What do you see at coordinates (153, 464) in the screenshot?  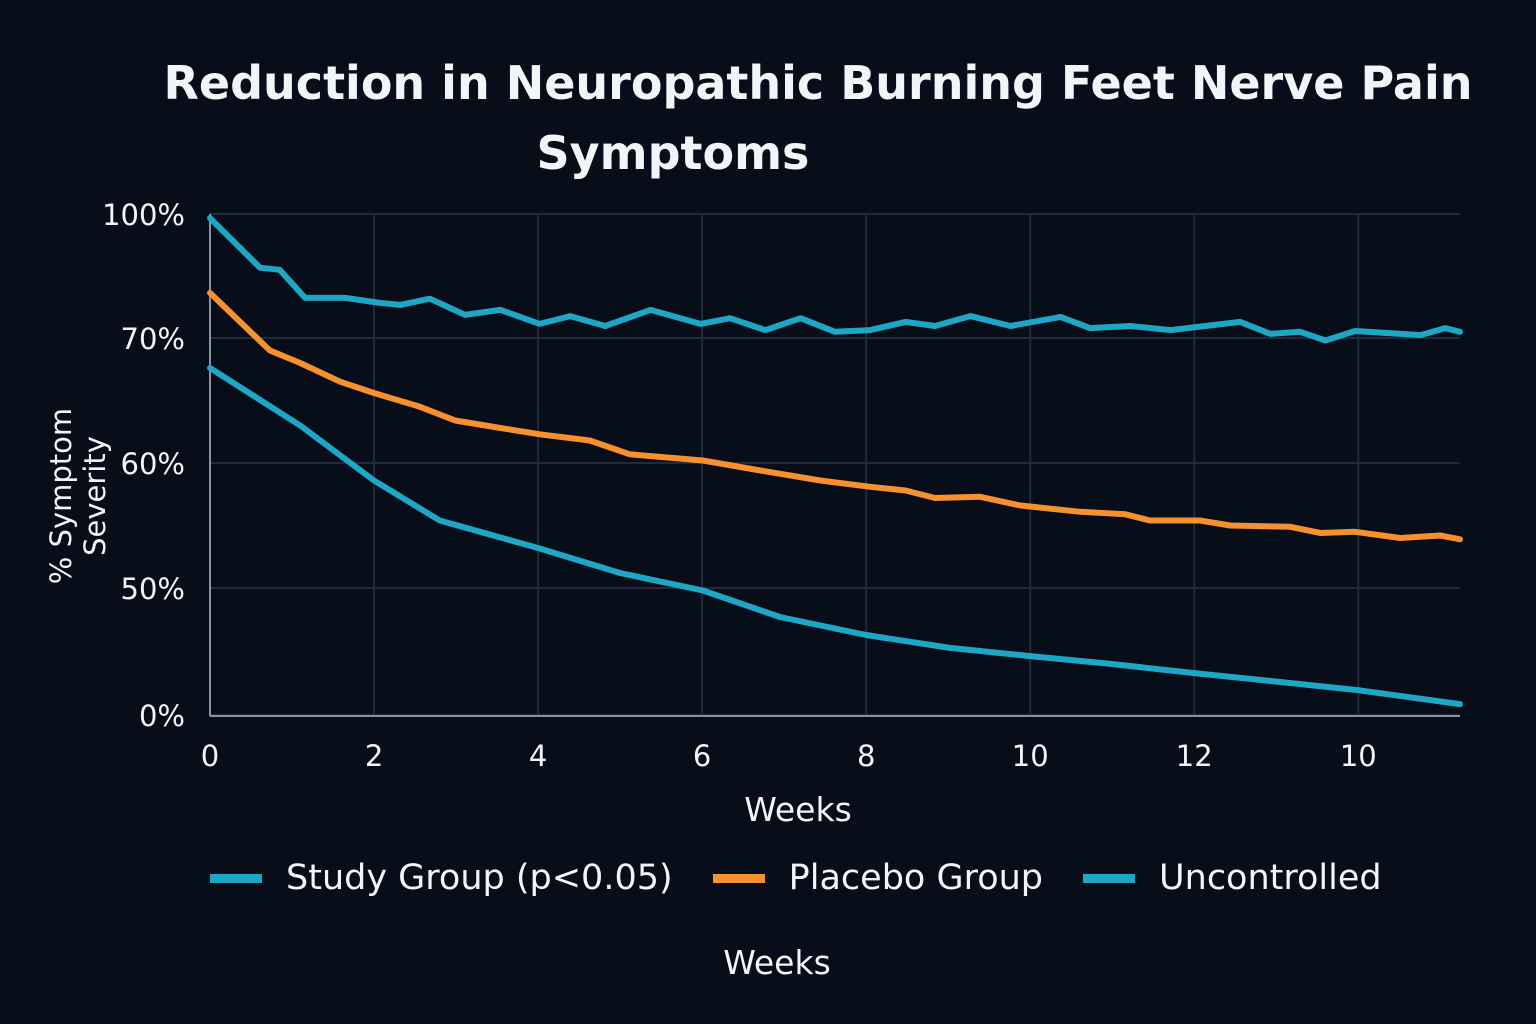 I see `y-tick-label: 60%` at bounding box center [153, 464].